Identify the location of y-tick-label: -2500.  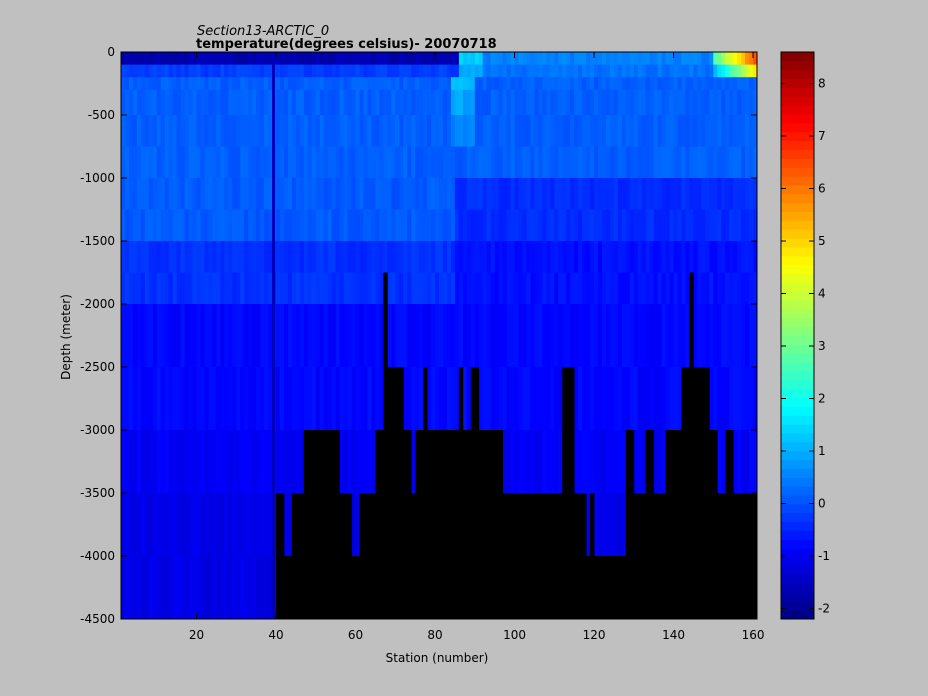
(97, 367).